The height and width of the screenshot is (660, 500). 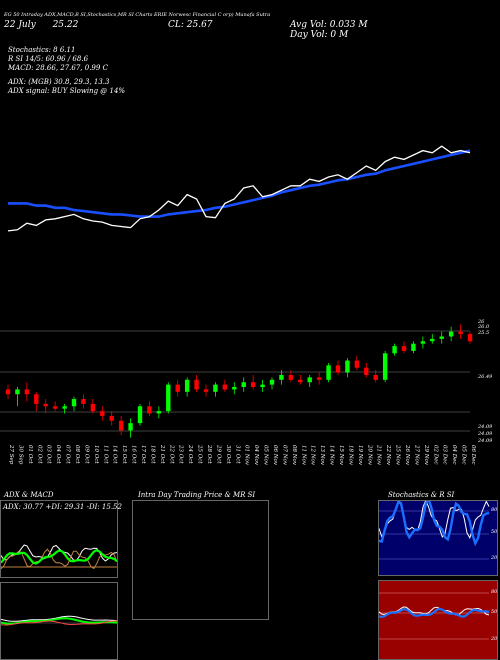 What do you see at coordinates (494, 639) in the screenshot?
I see `rsi-tick-20: 20` at bounding box center [494, 639].